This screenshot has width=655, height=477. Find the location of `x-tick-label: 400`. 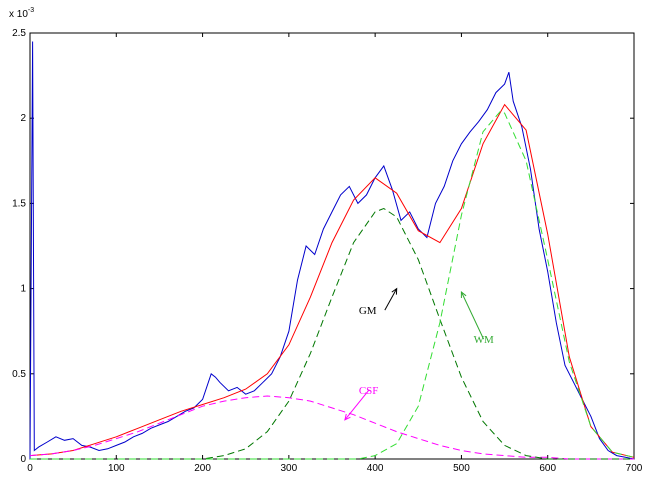

x-tick-label: 400 is located at coordinates (375, 468).